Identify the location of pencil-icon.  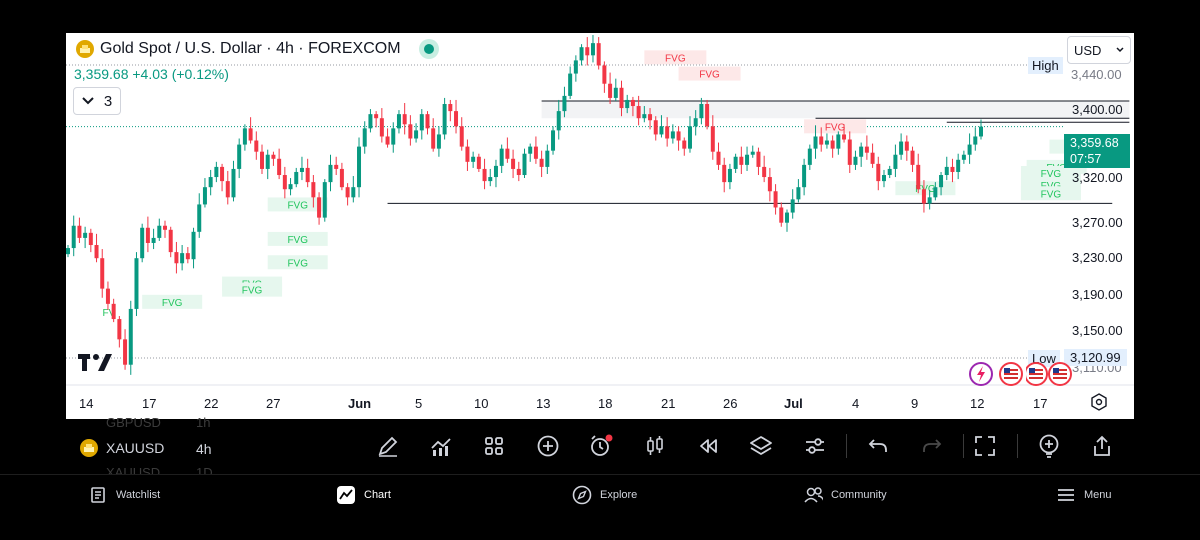
(388, 446).